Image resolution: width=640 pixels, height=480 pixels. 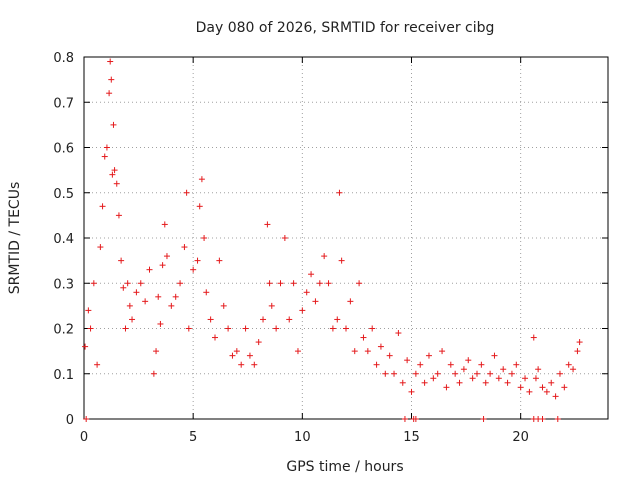 What do you see at coordinates (84, 437) in the screenshot?
I see `x-tick-label: 0` at bounding box center [84, 437].